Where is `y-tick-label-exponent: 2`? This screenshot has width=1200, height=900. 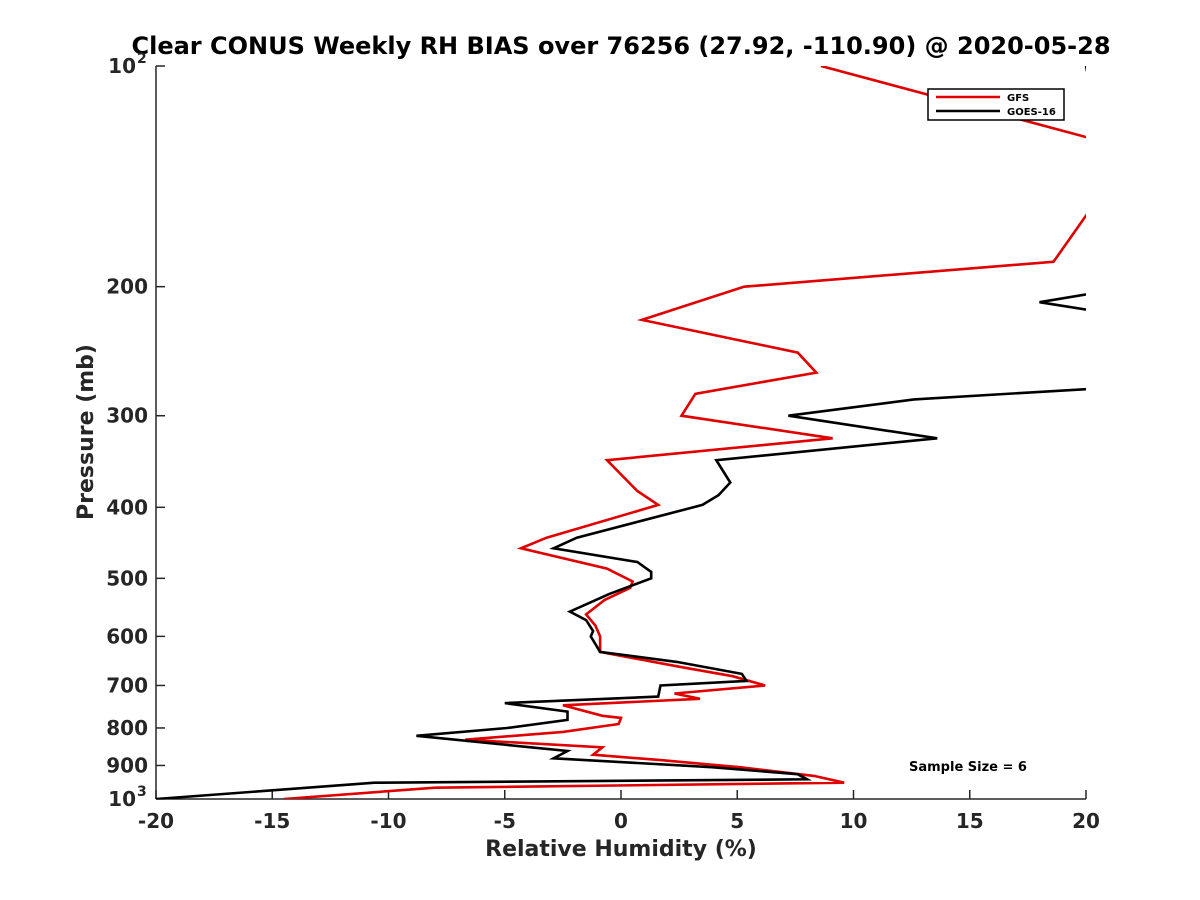 y-tick-label-exponent: 2 is located at coordinates (142, 59).